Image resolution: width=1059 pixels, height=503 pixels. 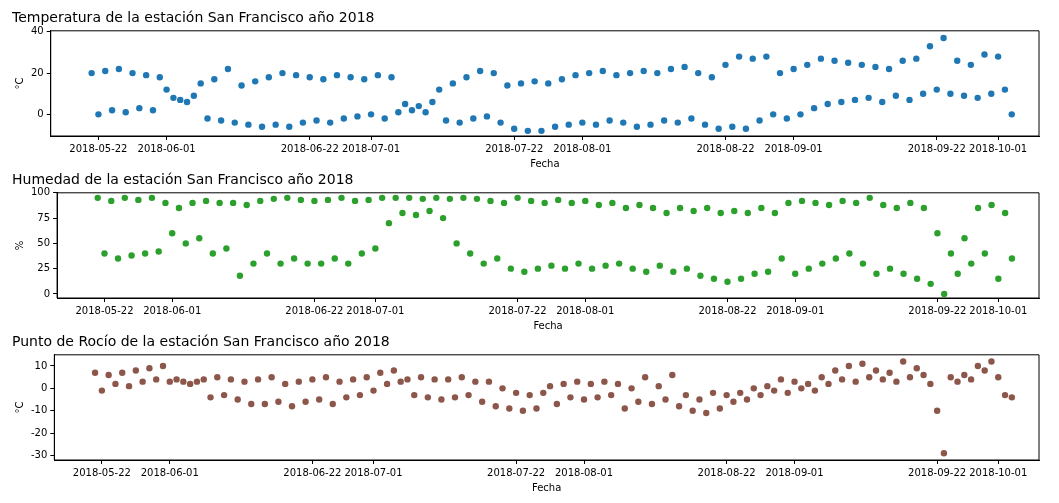 I want to click on y-axis-title: %, so click(x=19, y=245).